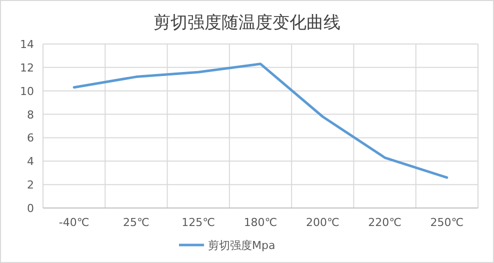  I want to click on x-tick-label: 250℃, so click(447, 222).